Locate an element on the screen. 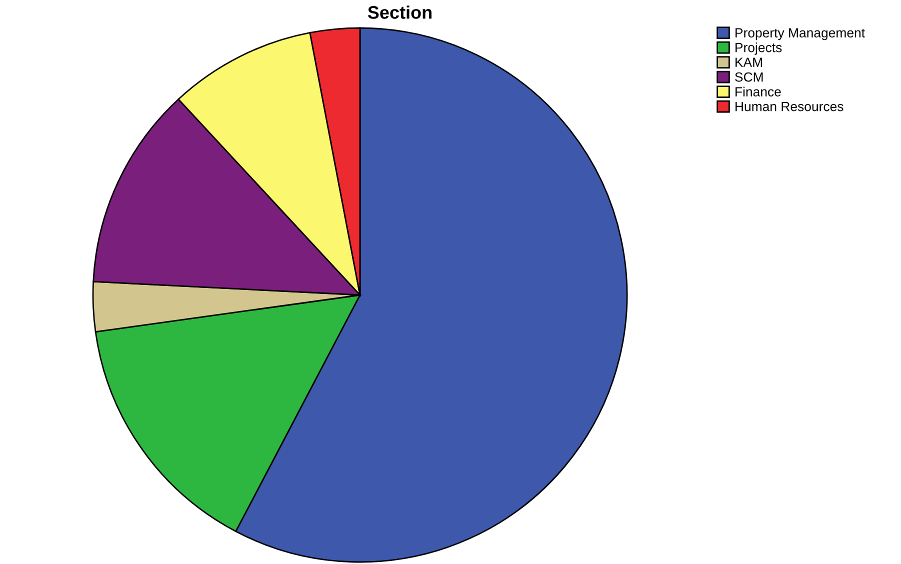  legend-label: Projects is located at coordinates (759, 48).